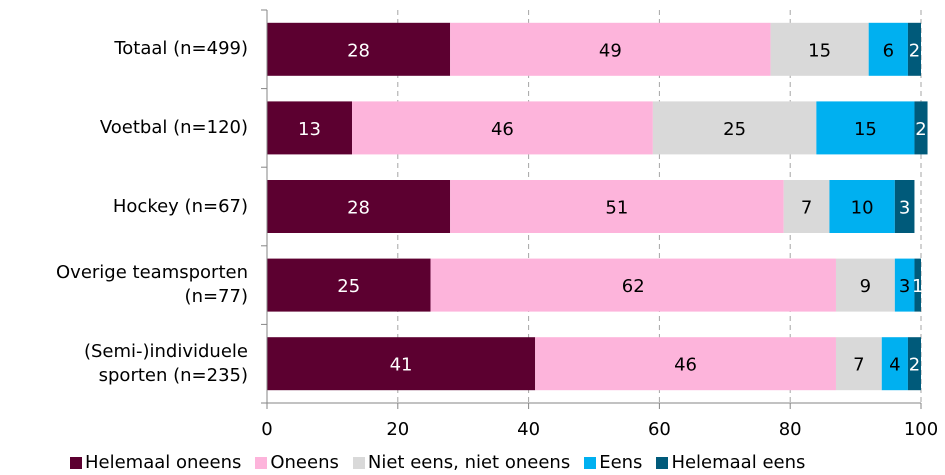 The image size is (945, 475). I want to click on data-label: 62, so click(633, 286).